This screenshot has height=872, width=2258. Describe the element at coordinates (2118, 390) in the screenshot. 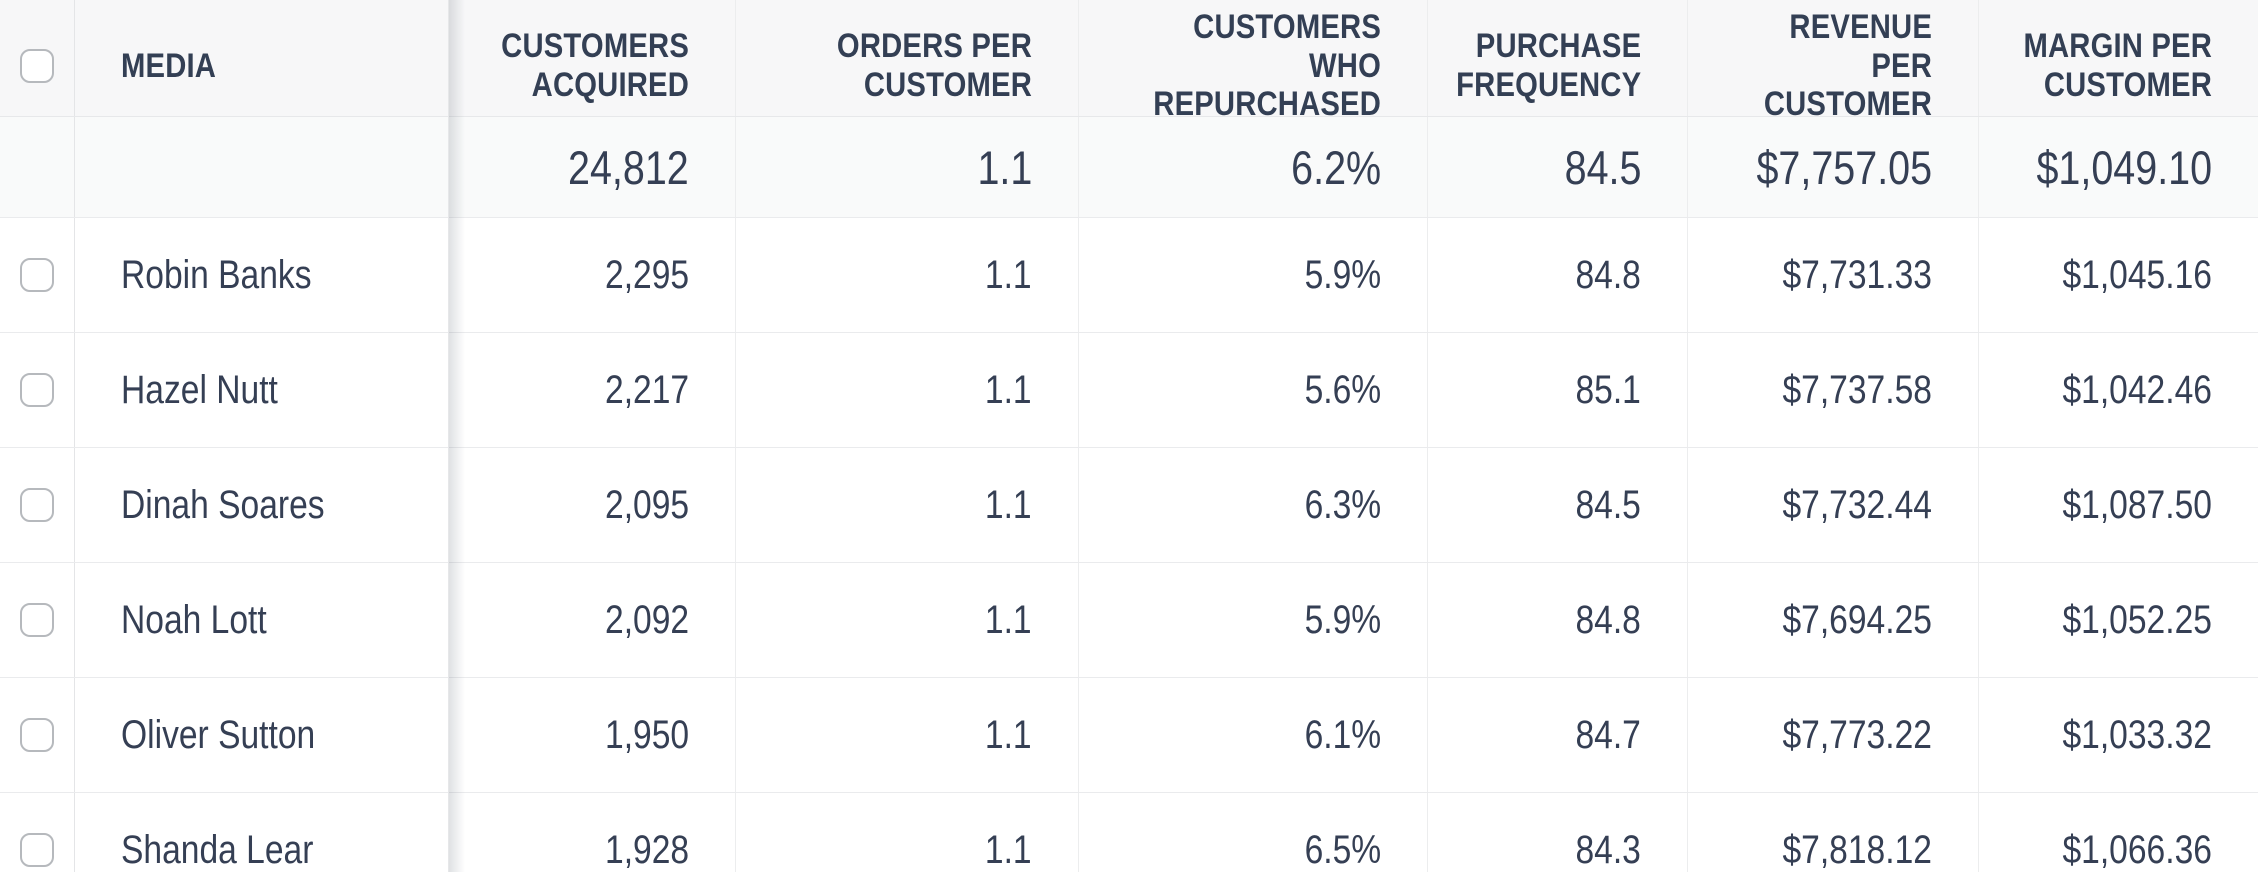

I see `margin-per-customer-cell: $1,042.46` at that location.